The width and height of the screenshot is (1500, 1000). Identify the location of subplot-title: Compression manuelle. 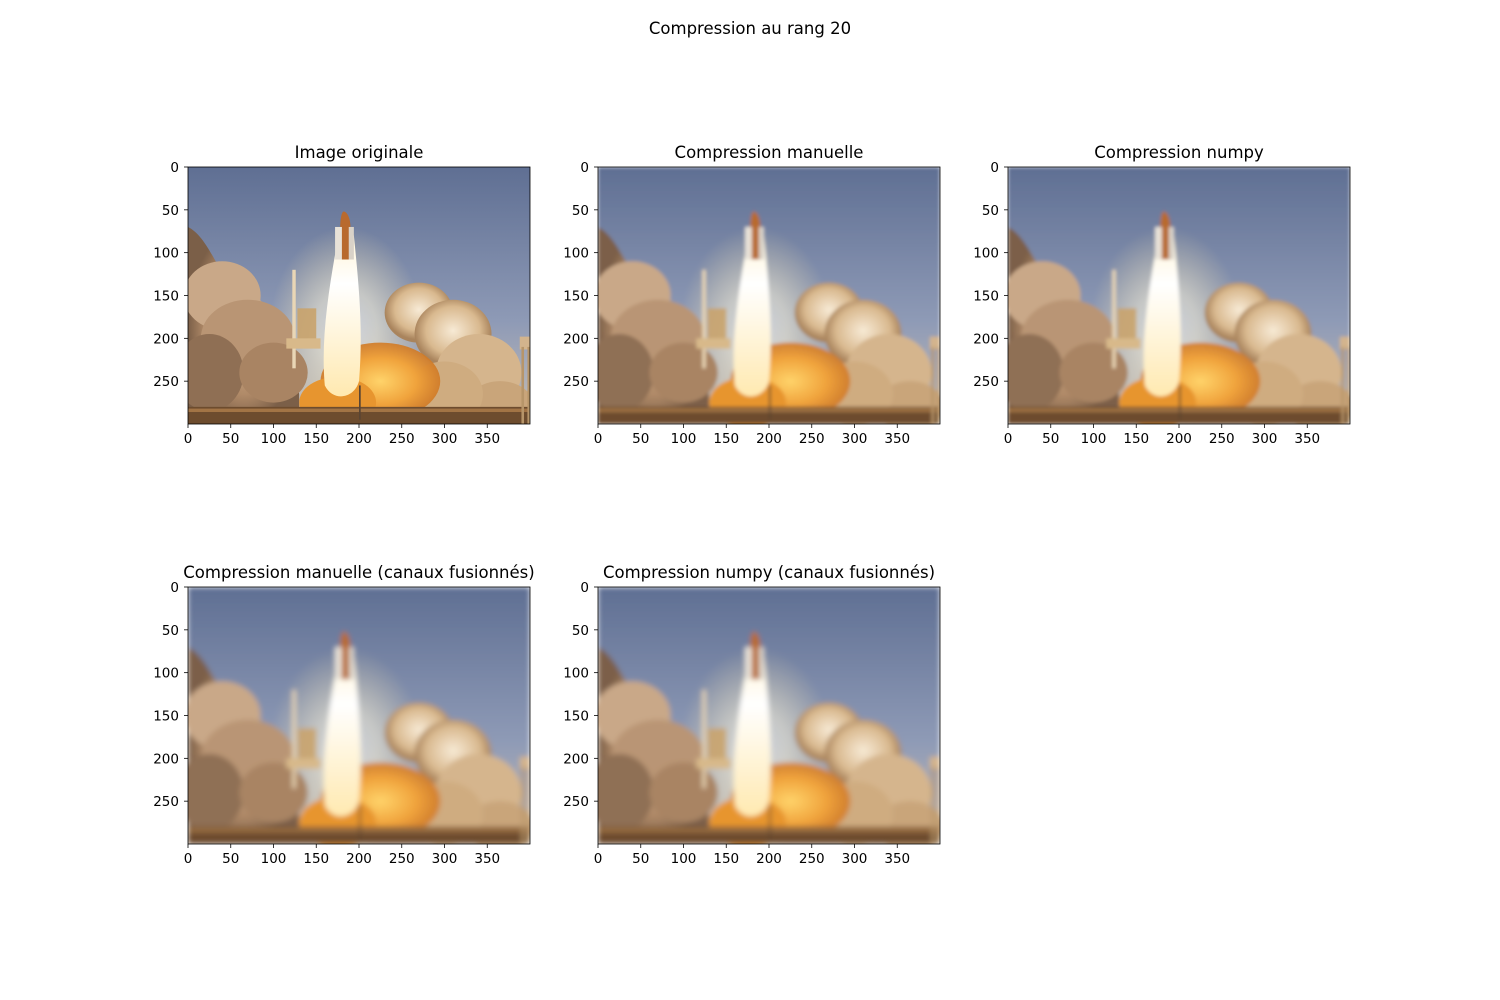
(769, 152).